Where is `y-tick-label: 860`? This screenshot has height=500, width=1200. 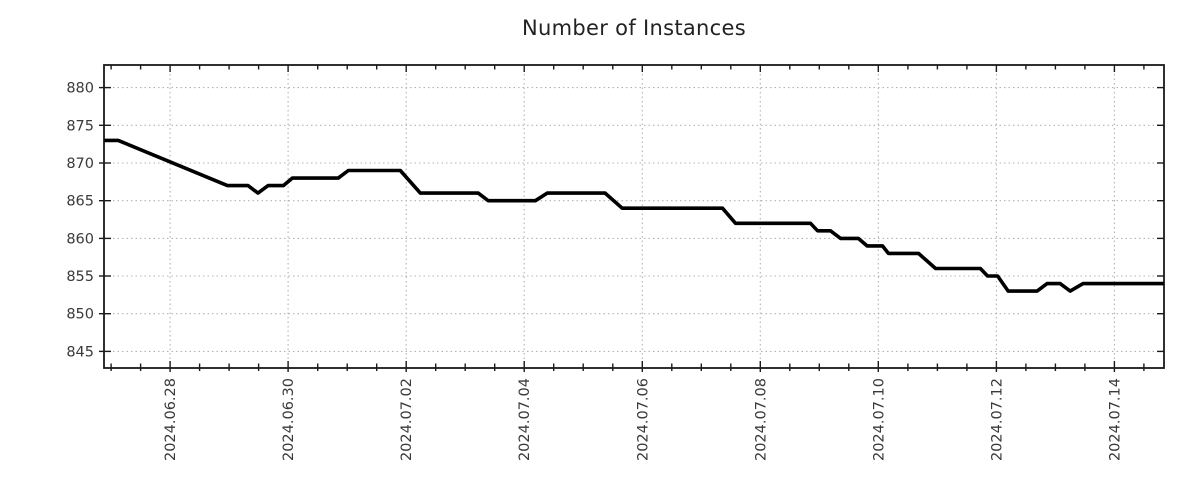
y-tick-label: 860 is located at coordinates (80, 239).